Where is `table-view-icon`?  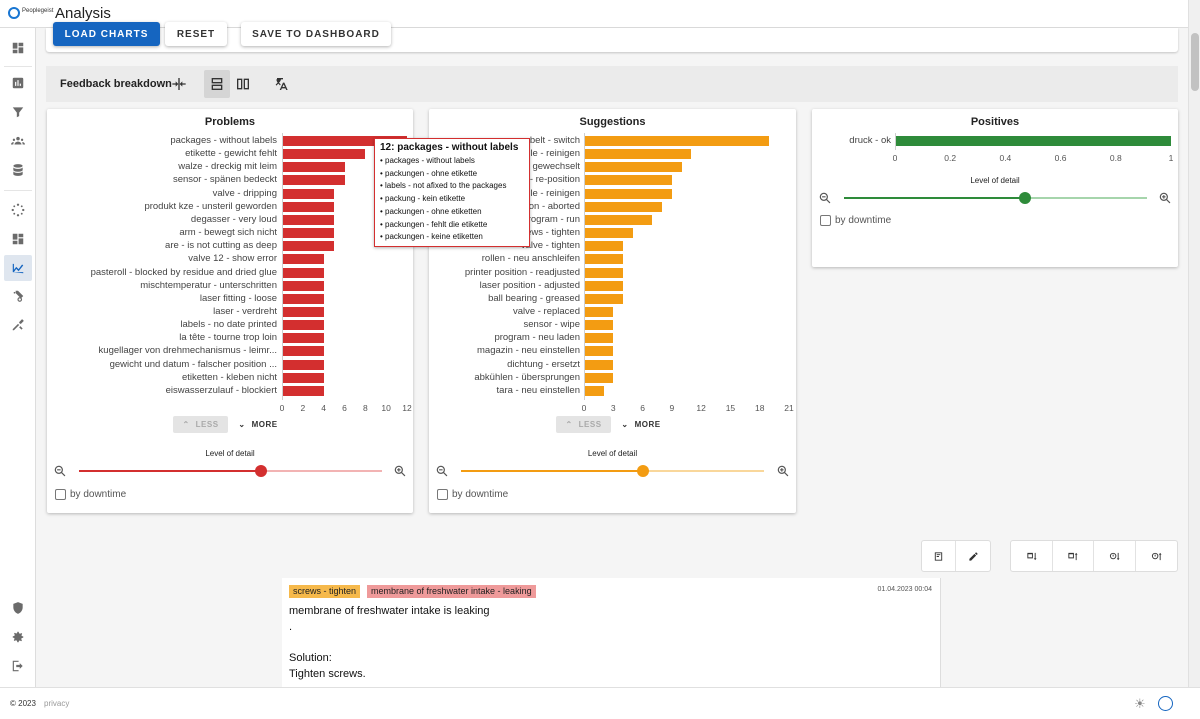 table-view-icon is located at coordinates (939, 556).